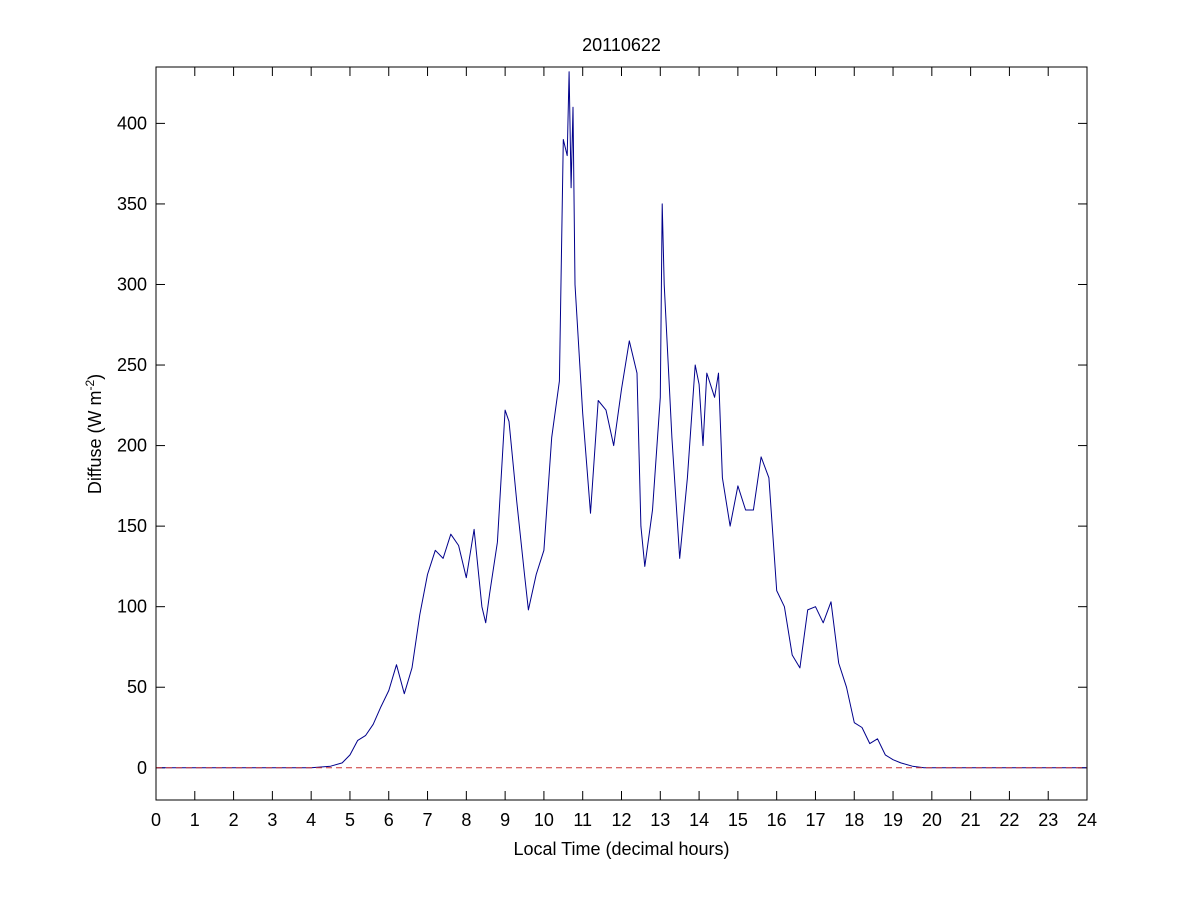  I want to click on x-tick-label-13: 13, so click(660, 820).